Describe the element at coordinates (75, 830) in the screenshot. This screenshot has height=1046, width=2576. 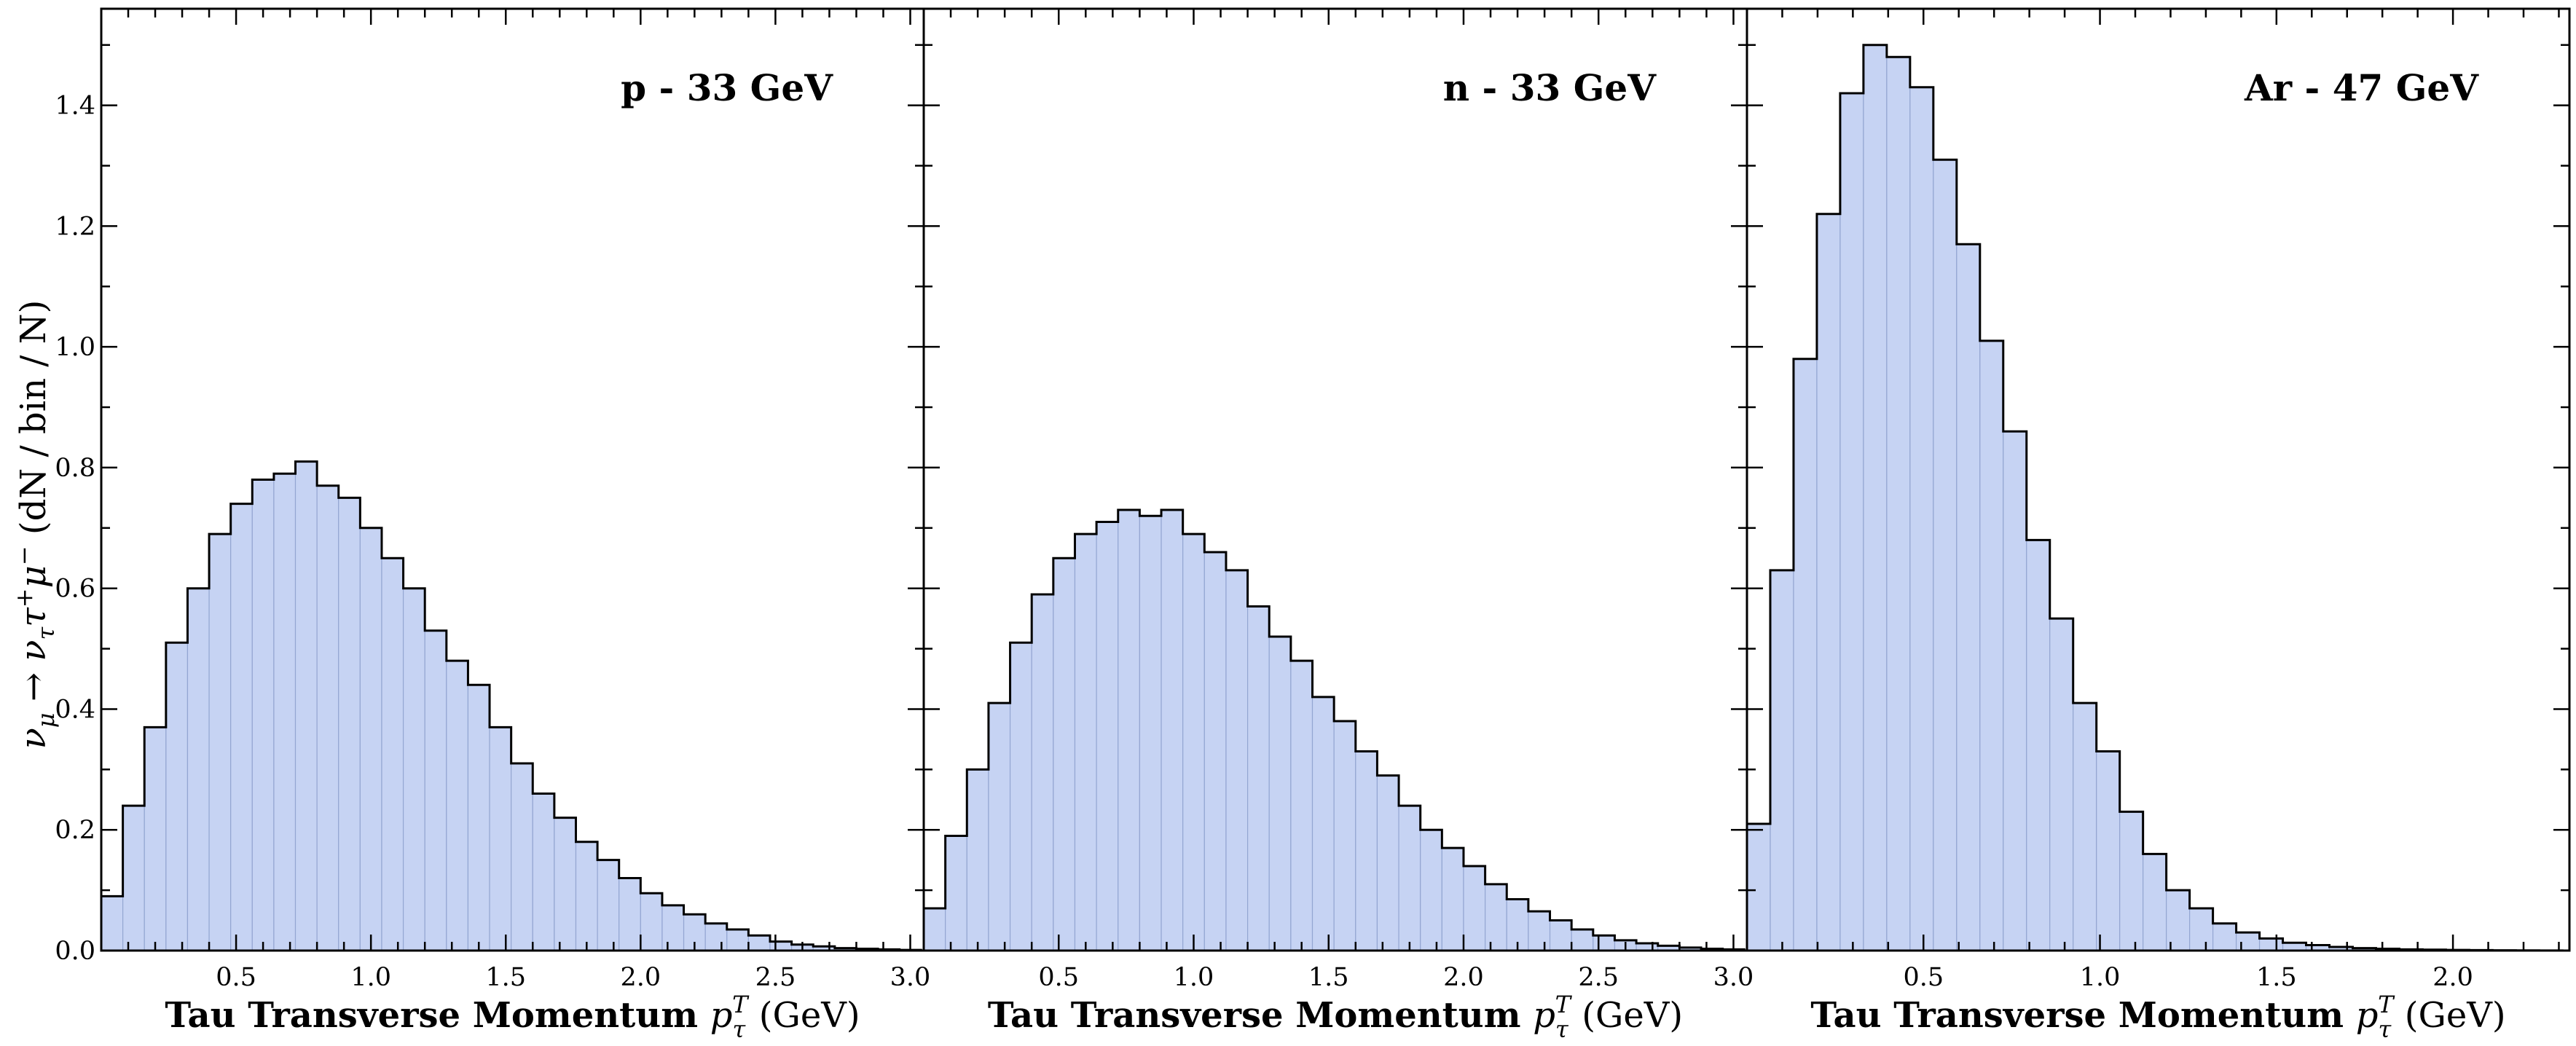
I see `y-tick-label: 0.2` at that location.